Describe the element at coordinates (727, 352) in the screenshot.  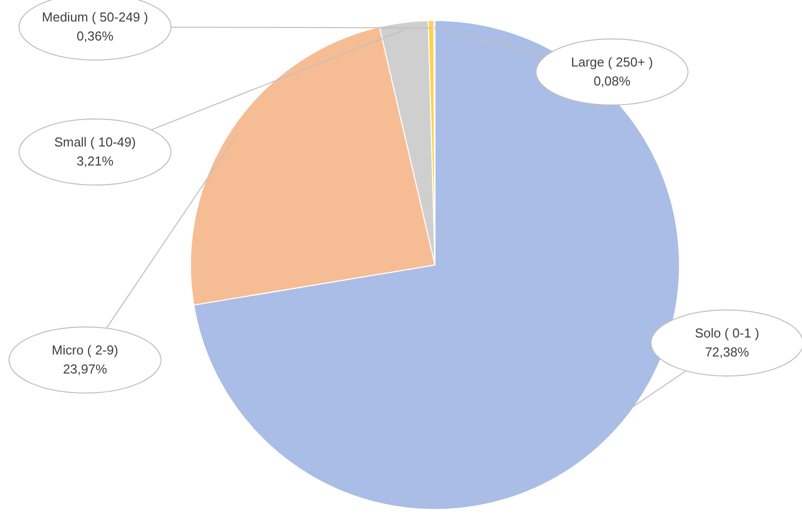
I see `data-label: 72,38%` at that location.